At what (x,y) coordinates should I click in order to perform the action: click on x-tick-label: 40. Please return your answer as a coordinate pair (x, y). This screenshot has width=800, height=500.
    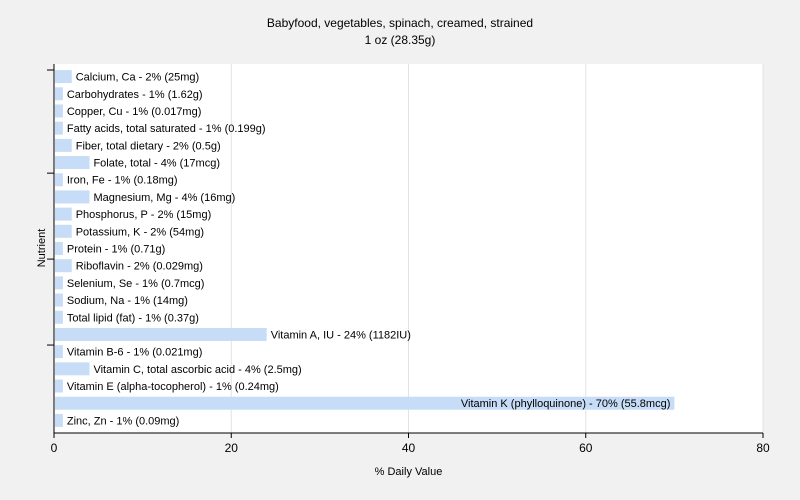
    Looking at the image, I should click on (409, 448).